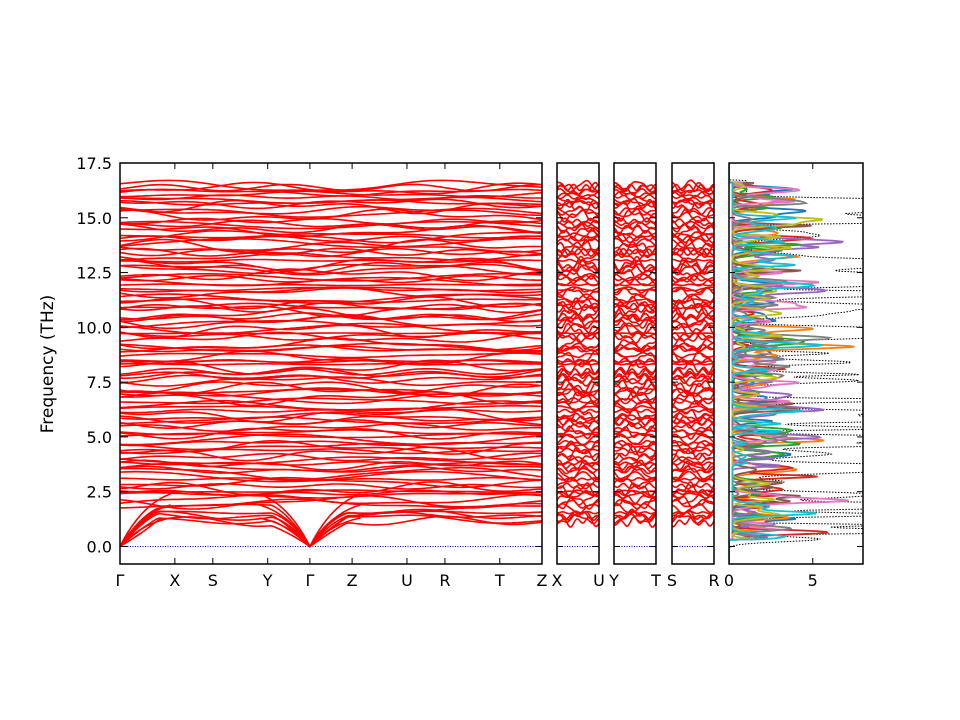  I want to click on y-axis-label: Frequency (THz), so click(48, 364).